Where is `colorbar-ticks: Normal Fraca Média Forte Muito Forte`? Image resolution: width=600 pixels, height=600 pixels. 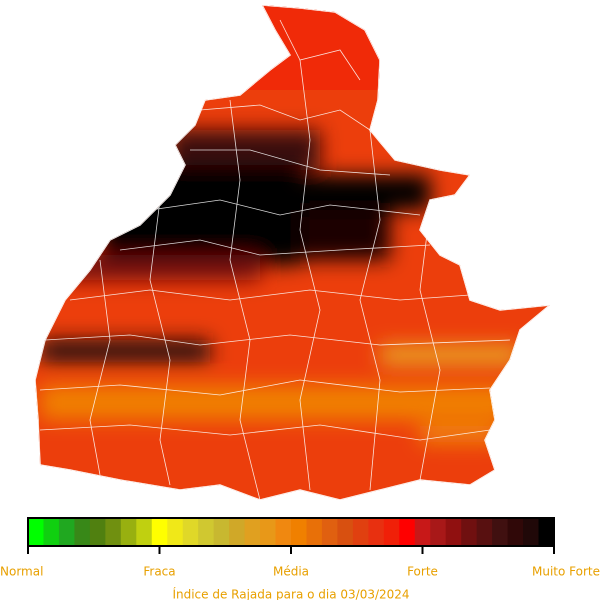 colorbar-ticks: Normal Fraca Média Forte Muito Forte is located at coordinates (300, 562).